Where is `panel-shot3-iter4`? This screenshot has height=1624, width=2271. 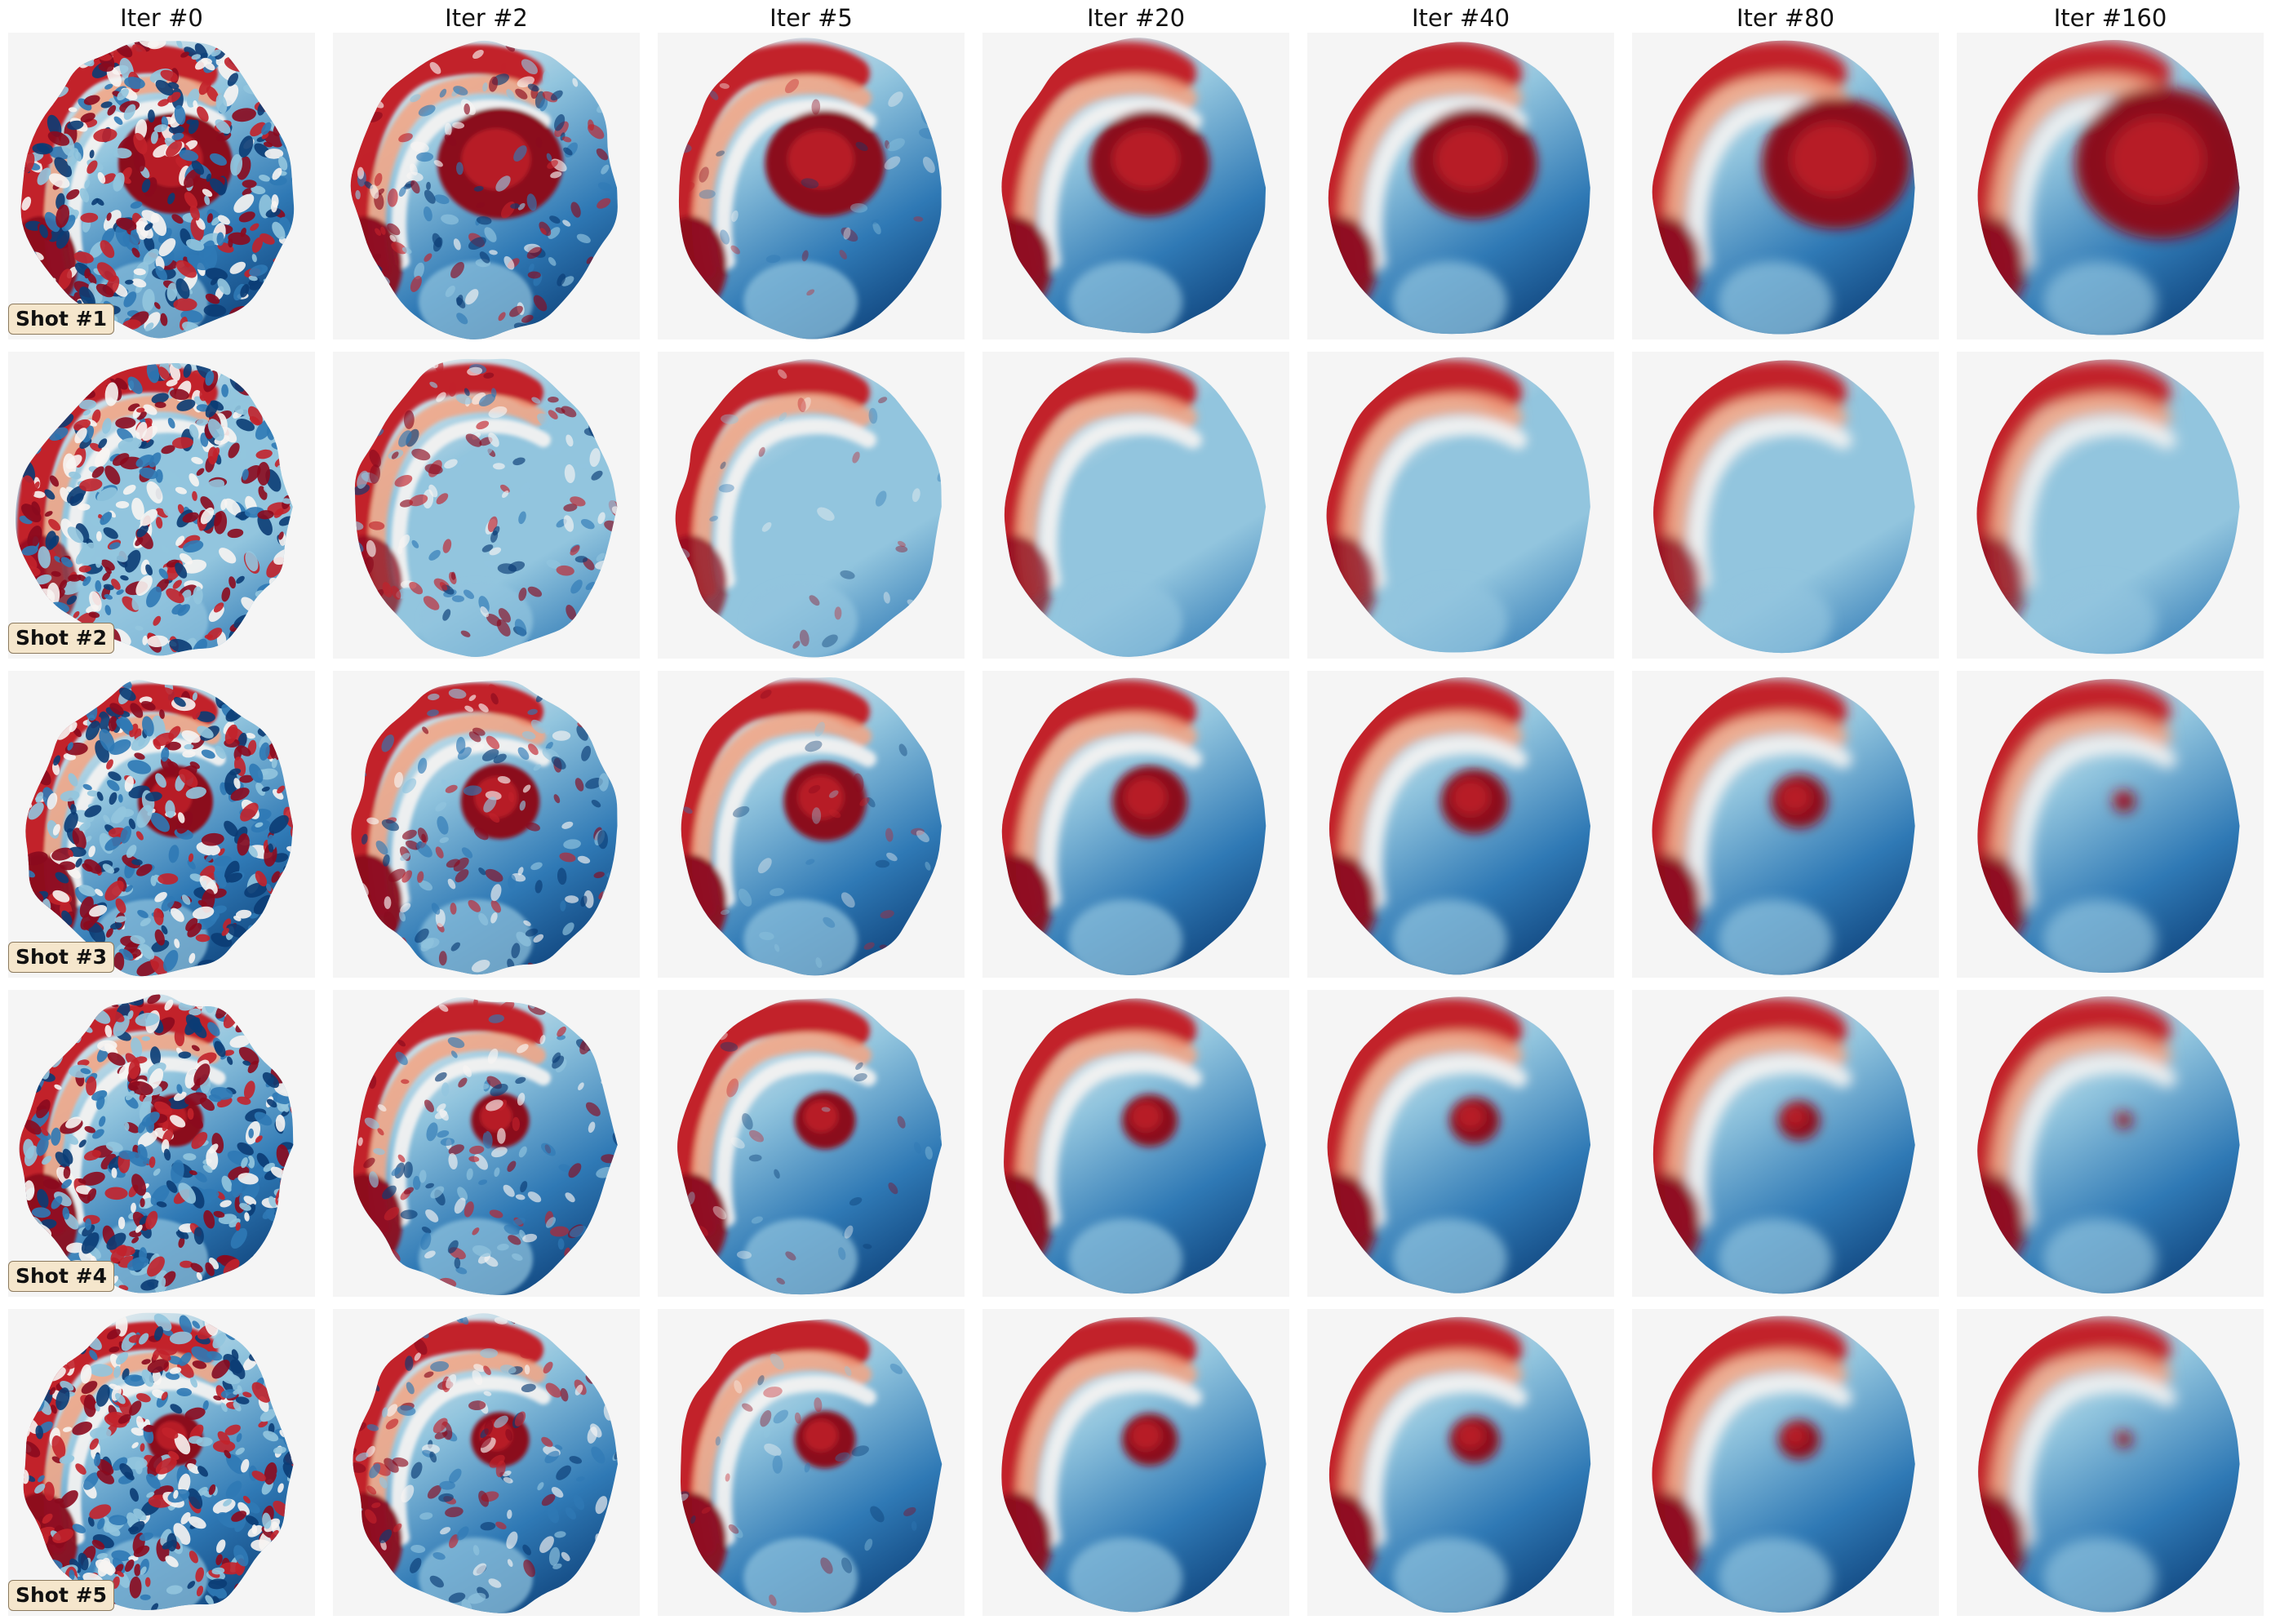 panel-shot3-iter4 is located at coordinates (1460, 824).